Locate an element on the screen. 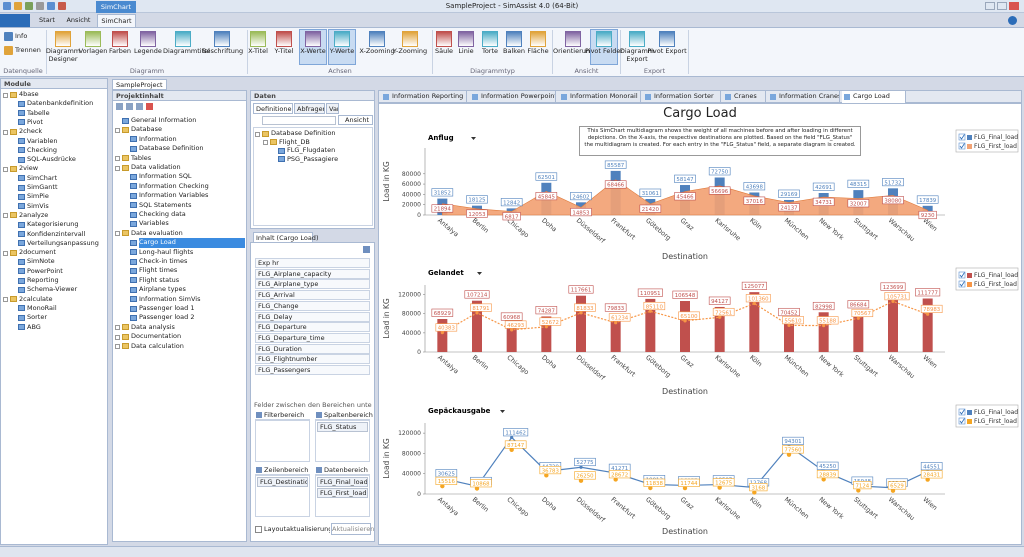  tree-item: 2view is located at coordinates (29, 168).